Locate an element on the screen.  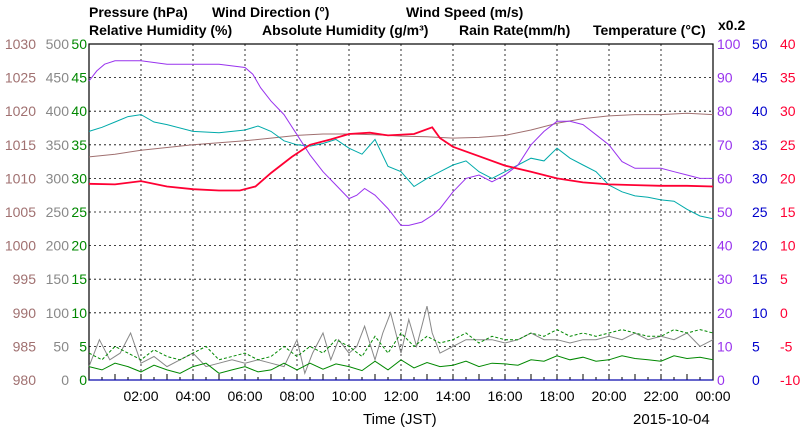
y-tick-label: 350 is located at coordinates (58, 145).